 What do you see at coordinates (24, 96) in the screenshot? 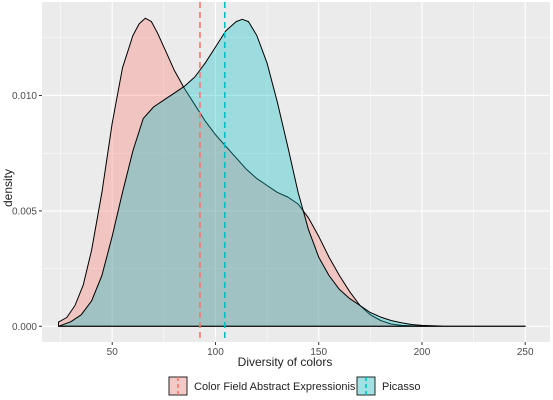
I see `y-tick-label: 0.010` at bounding box center [24, 96].